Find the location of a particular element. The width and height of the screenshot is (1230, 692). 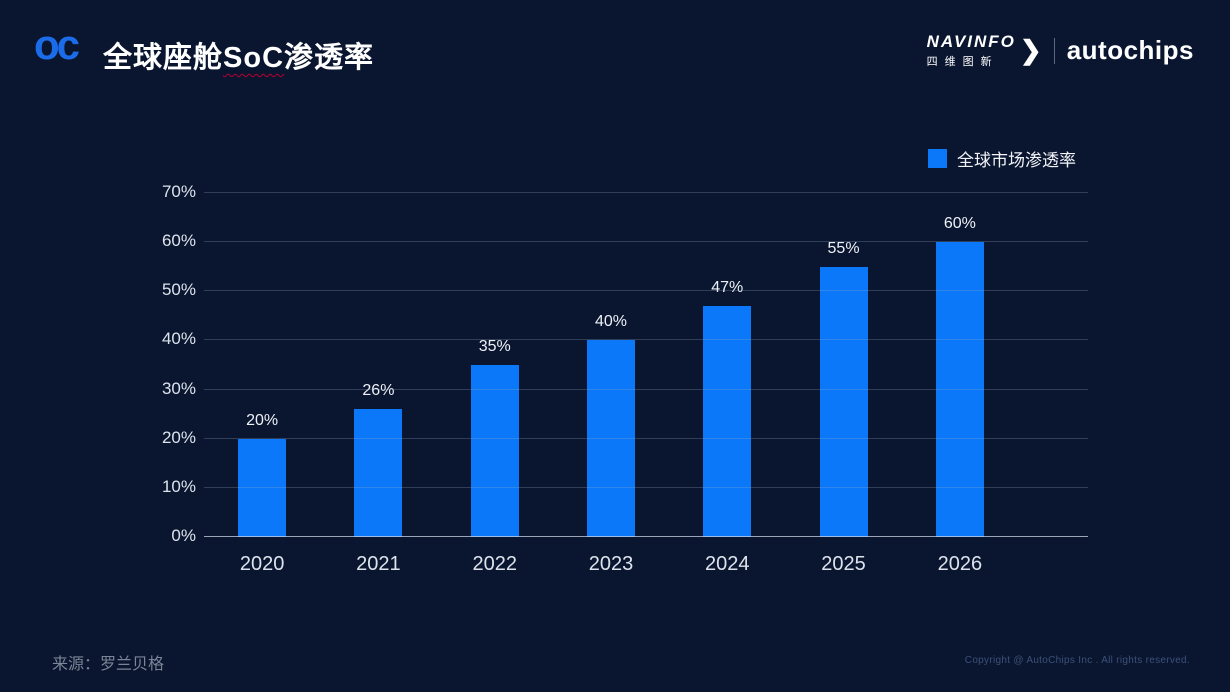

chart-legend: 全球市场渗透率 is located at coordinates (1002, 158).